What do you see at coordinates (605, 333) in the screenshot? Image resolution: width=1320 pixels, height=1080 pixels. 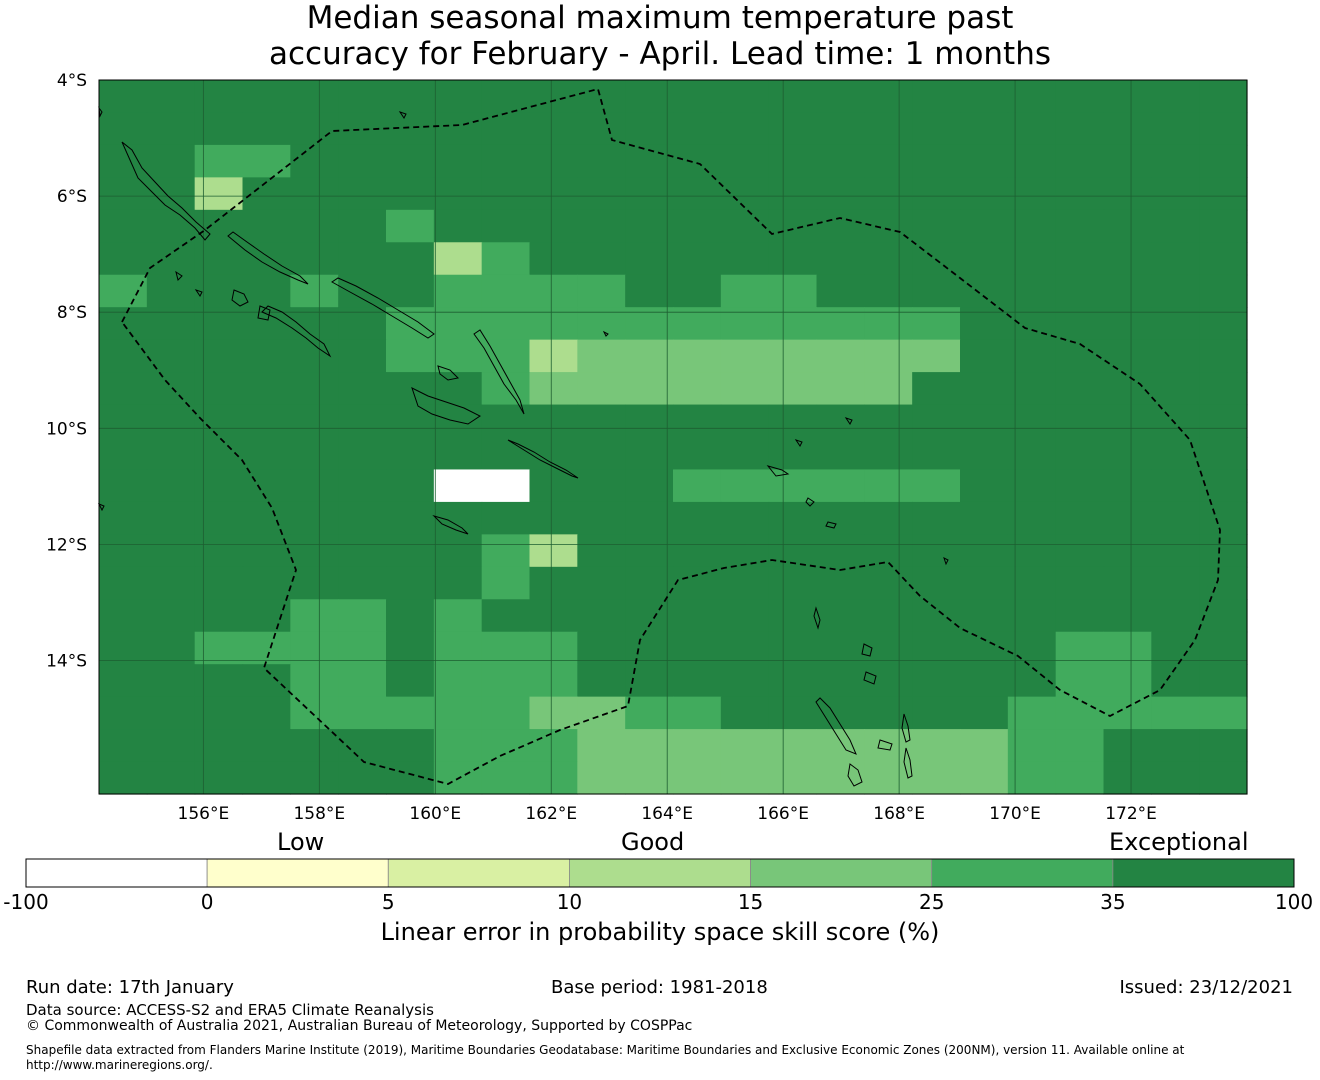 I see `island-sikaiana` at bounding box center [605, 333].